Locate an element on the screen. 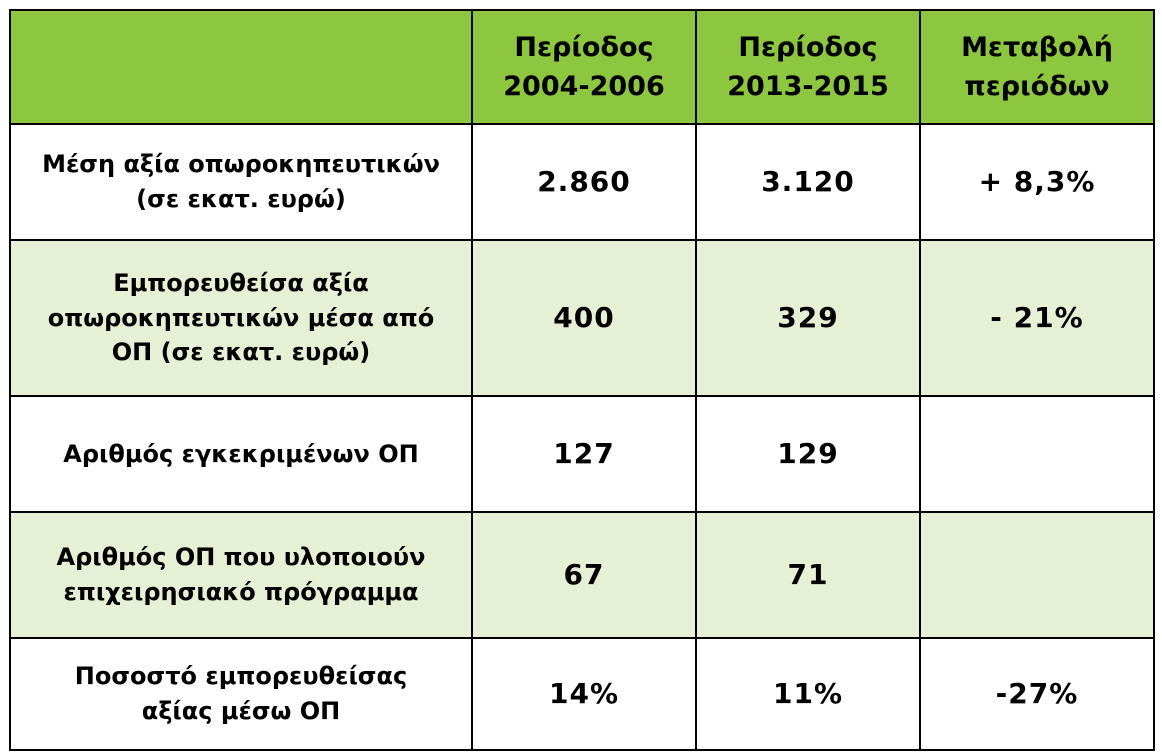 The width and height of the screenshot is (1162, 756). value-2004-2006: 400 is located at coordinates (584, 318).